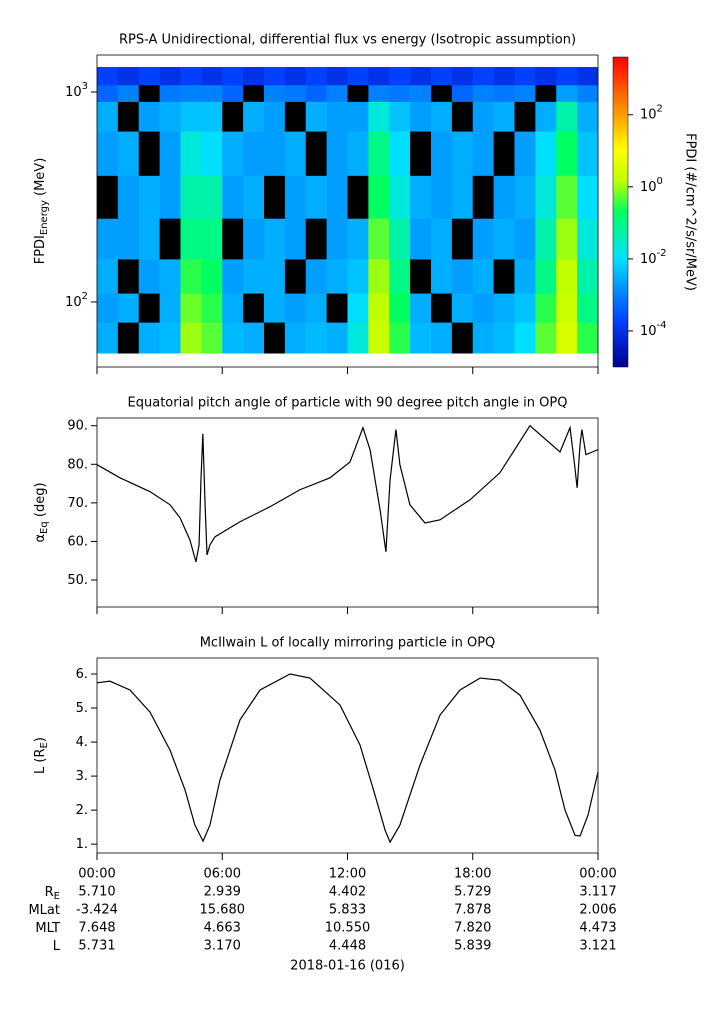 The image size is (725, 1019). I want to click on y-tick-label: 5., so click(82, 708).